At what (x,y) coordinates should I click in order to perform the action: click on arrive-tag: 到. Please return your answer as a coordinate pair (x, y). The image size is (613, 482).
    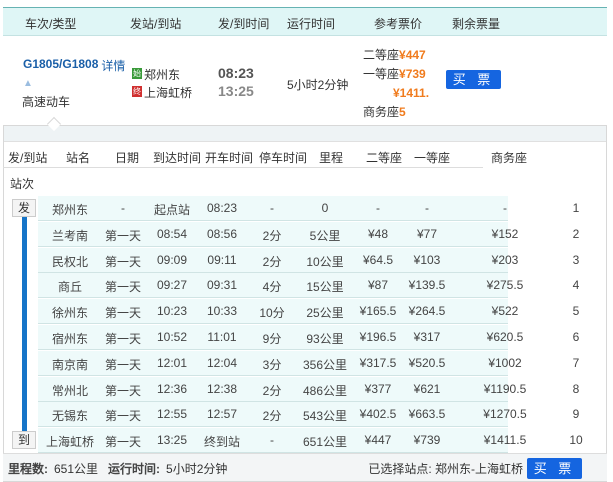
    Looking at the image, I should click on (24, 440).